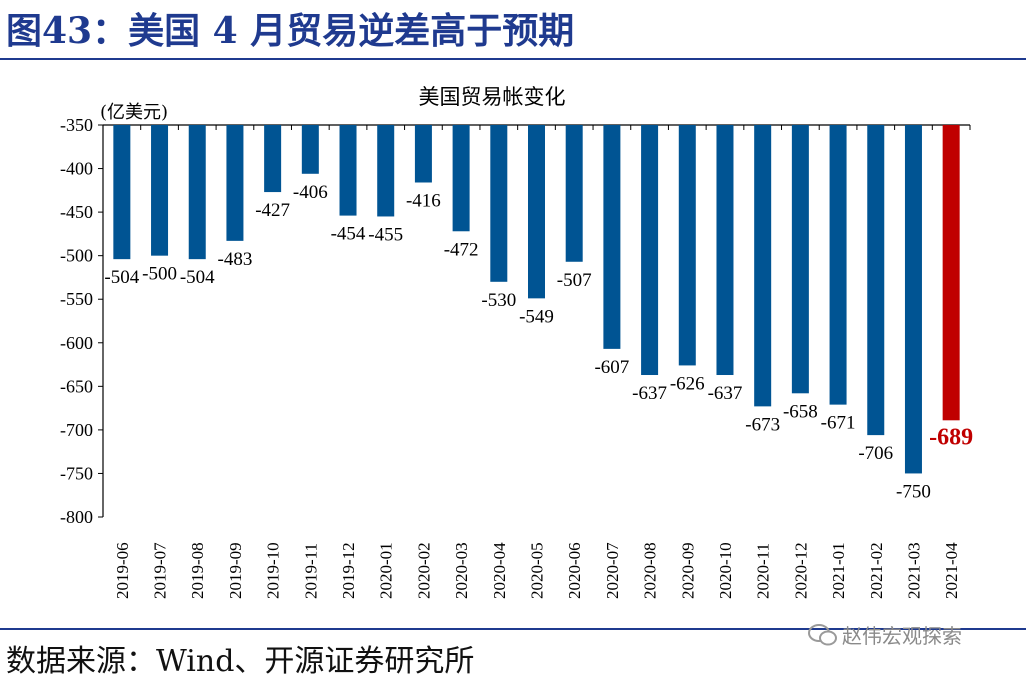  I want to click on data-label: -706, so click(875, 453).